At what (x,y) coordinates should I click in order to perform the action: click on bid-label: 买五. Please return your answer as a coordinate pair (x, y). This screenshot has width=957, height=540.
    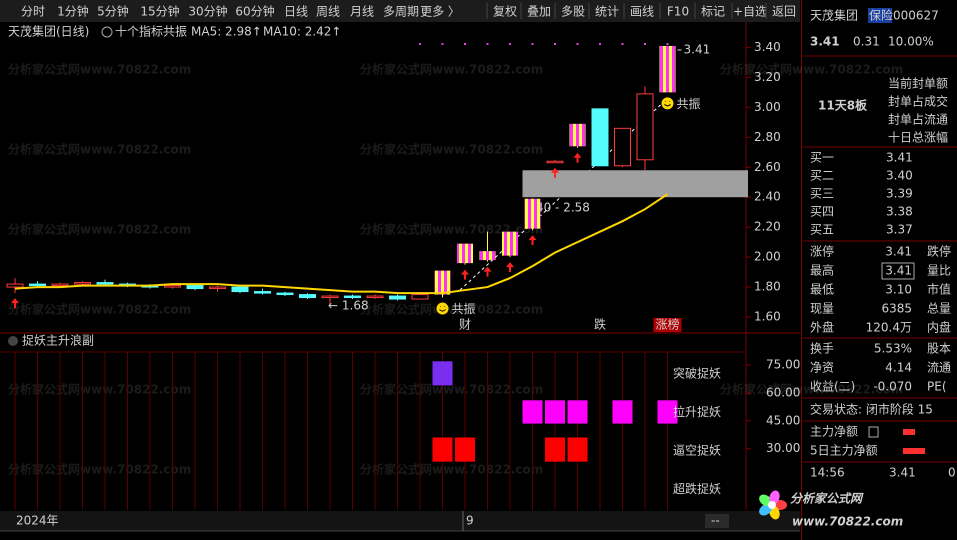
    Looking at the image, I should click on (822, 230).